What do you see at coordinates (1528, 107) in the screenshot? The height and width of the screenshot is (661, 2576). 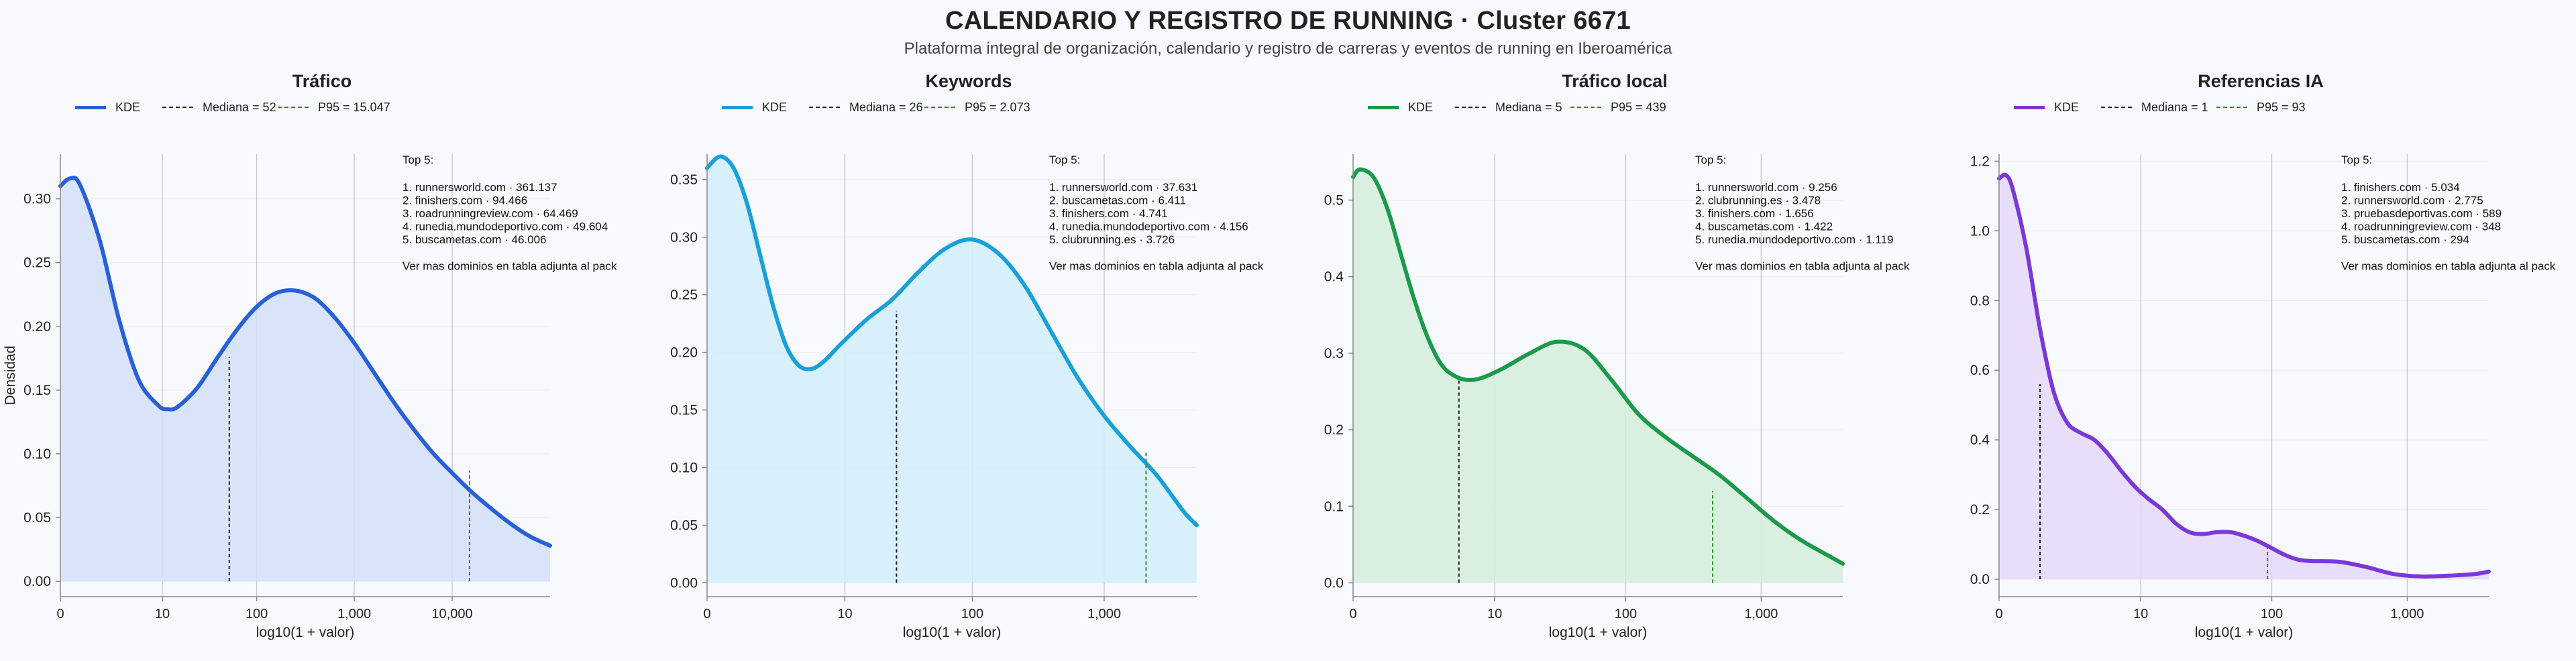 I see `legend-label: Mediana = 5` at bounding box center [1528, 107].